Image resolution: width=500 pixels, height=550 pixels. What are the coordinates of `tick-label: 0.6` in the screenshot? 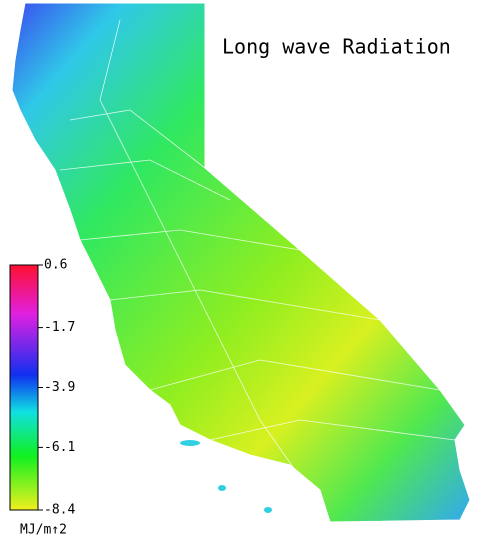 It's located at (55, 265).